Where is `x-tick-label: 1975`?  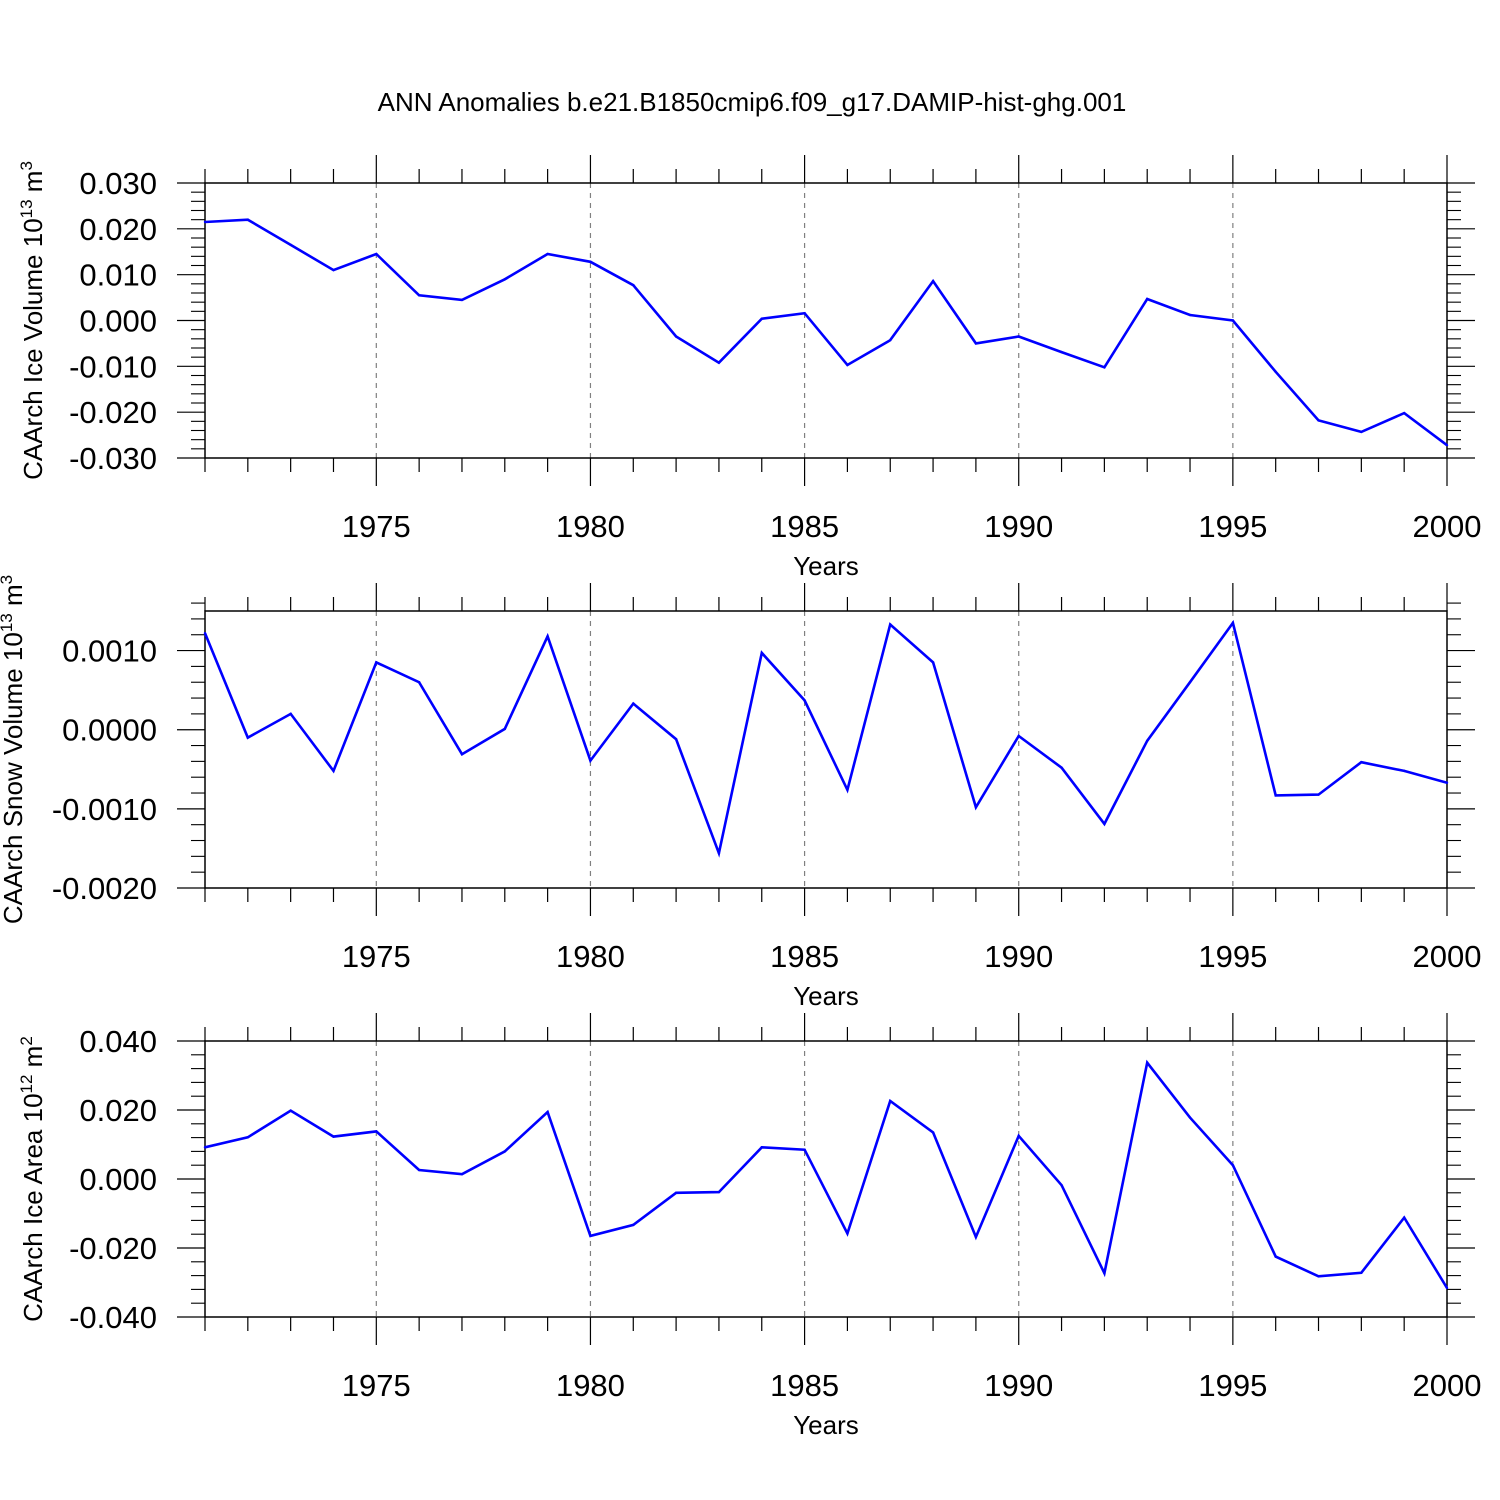
x-tick-label: 1975 is located at coordinates (376, 526).